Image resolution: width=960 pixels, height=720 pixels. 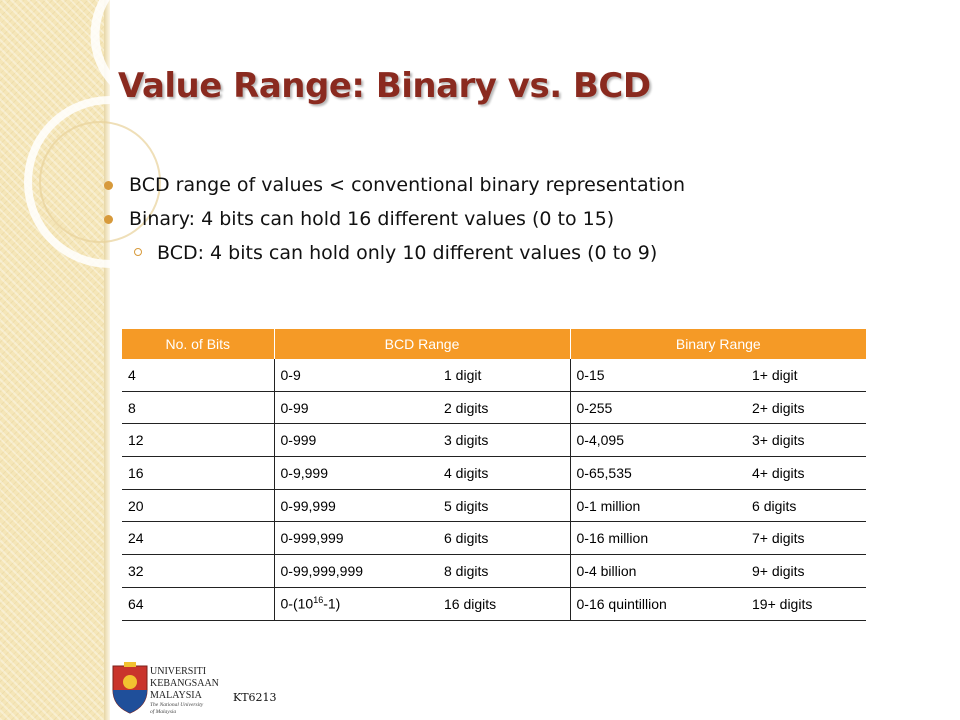 What do you see at coordinates (658, 538) in the screenshot?
I see `binary-range-cell: 0-16 million` at bounding box center [658, 538].